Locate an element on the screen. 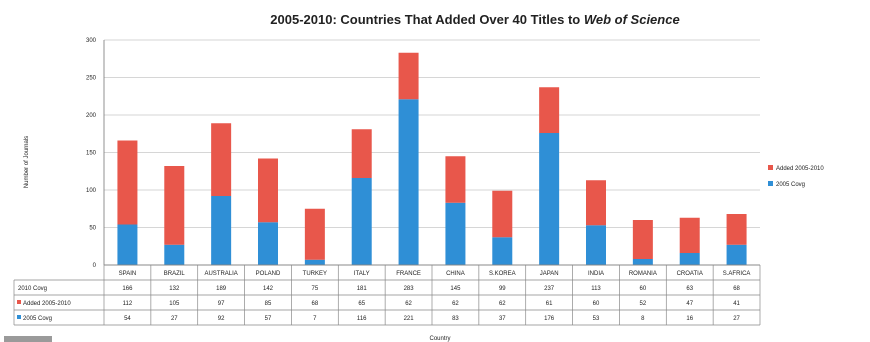  table-cell-value: 37 is located at coordinates (502, 319).